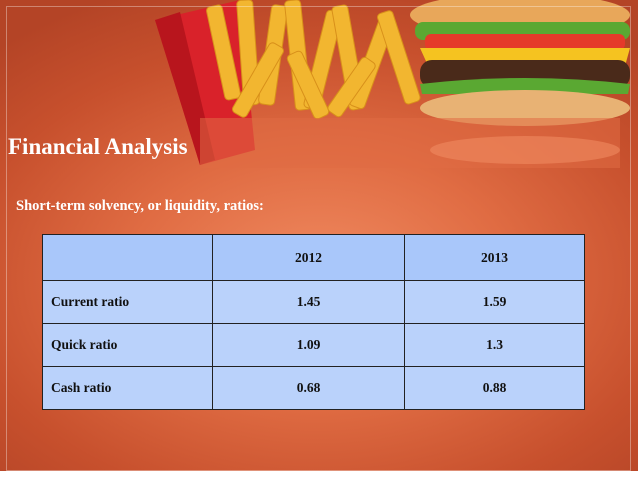 This screenshot has width=638, height=479. Describe the element at coordinates (308, 388) in the screenshot. I see `value-2012: 0.68` at that location.